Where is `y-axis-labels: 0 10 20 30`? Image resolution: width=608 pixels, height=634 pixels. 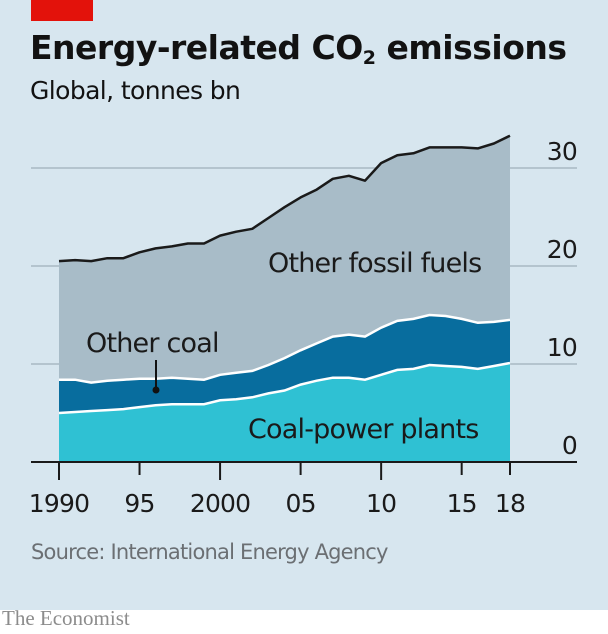
y-axis-labels: 0 10 20 30 is located at coordinates (562, 298).